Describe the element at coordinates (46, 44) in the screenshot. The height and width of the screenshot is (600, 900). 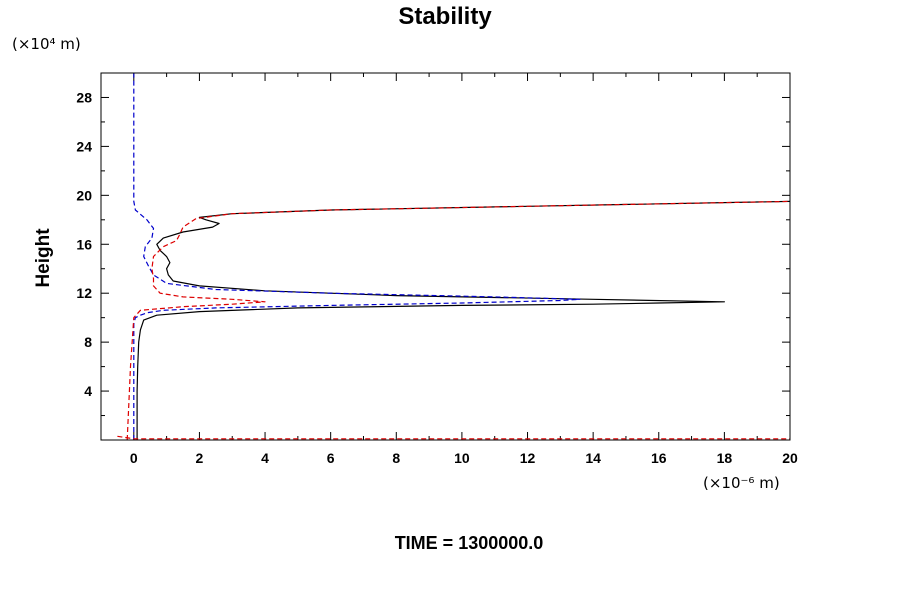
I see `y-unit-label: (×10⁴ m)` at that location.